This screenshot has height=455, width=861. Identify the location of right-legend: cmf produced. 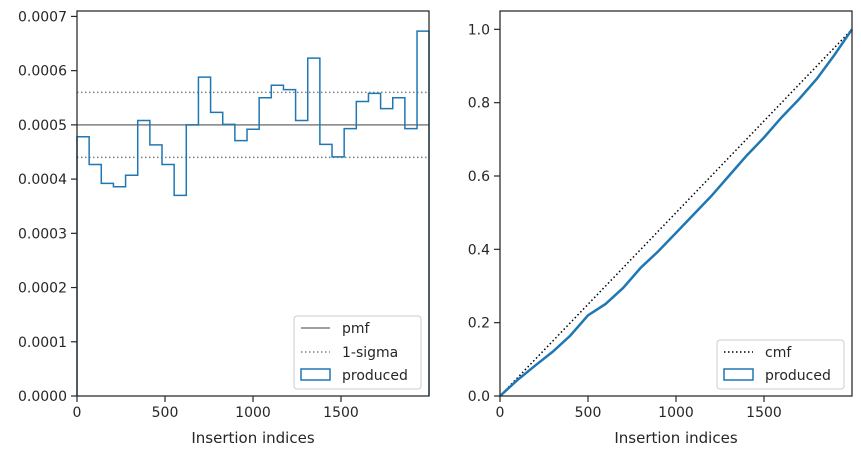
(780, 364).